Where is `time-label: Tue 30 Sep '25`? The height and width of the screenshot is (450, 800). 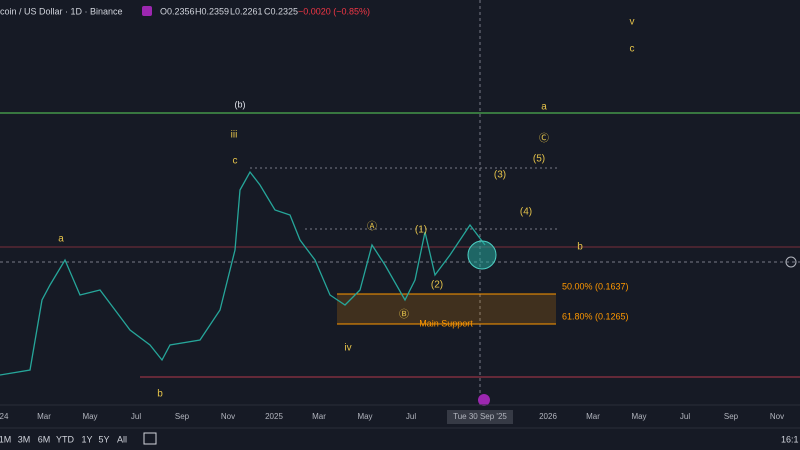 time-label: Tue 30 Sep '25 is located at coordinates (480, 416).